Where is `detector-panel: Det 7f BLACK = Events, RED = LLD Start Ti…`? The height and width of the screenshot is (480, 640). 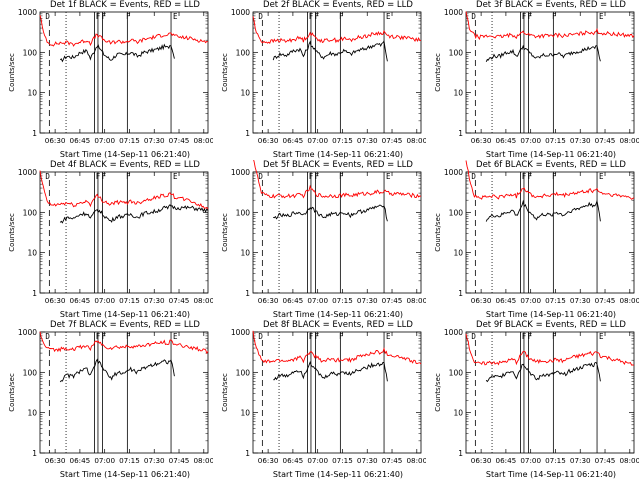
detector-panel: Det 7f BLACK = Events, RED = LLD Start Ti… is located at coordinates (106, 400).